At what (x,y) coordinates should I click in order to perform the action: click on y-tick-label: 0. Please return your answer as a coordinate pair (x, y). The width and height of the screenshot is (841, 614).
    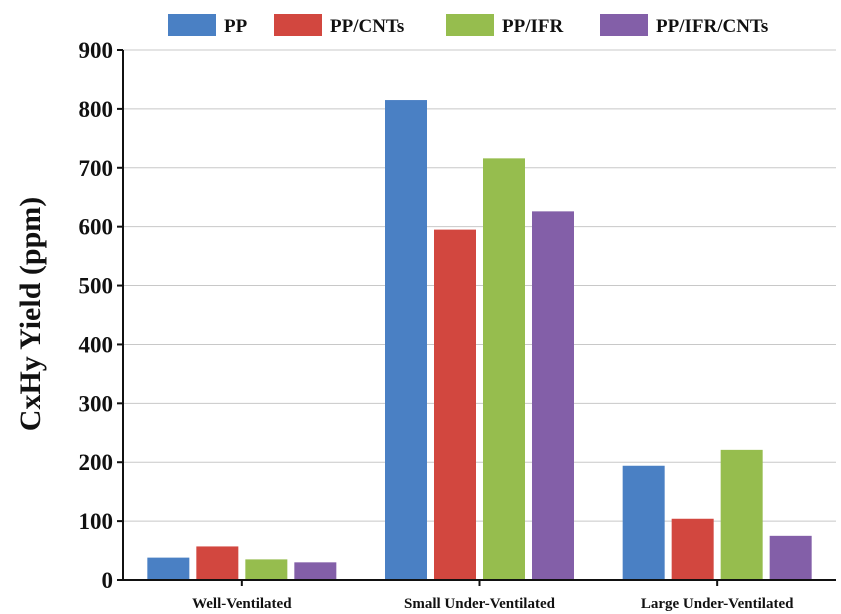
    Looking at the image, I should click on (108, 580).